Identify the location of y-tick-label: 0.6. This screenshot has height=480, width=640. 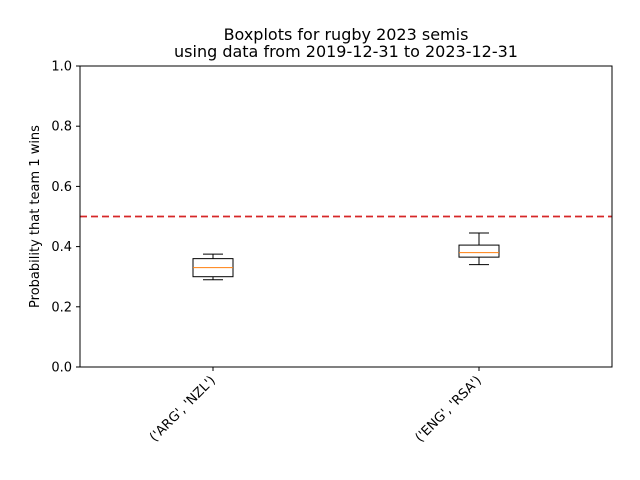
(61, 187).